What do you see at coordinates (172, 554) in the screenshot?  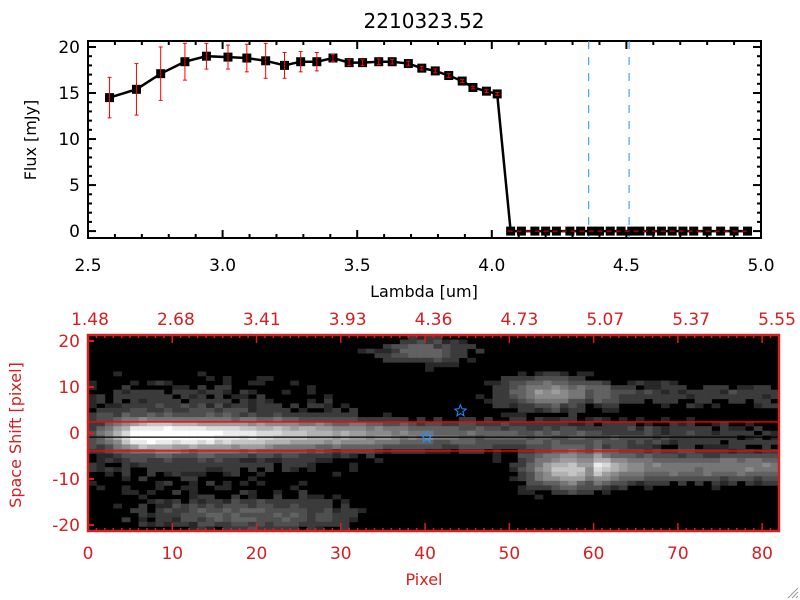 I see `x-tick-label: 10` at bounding box center [172, 554].